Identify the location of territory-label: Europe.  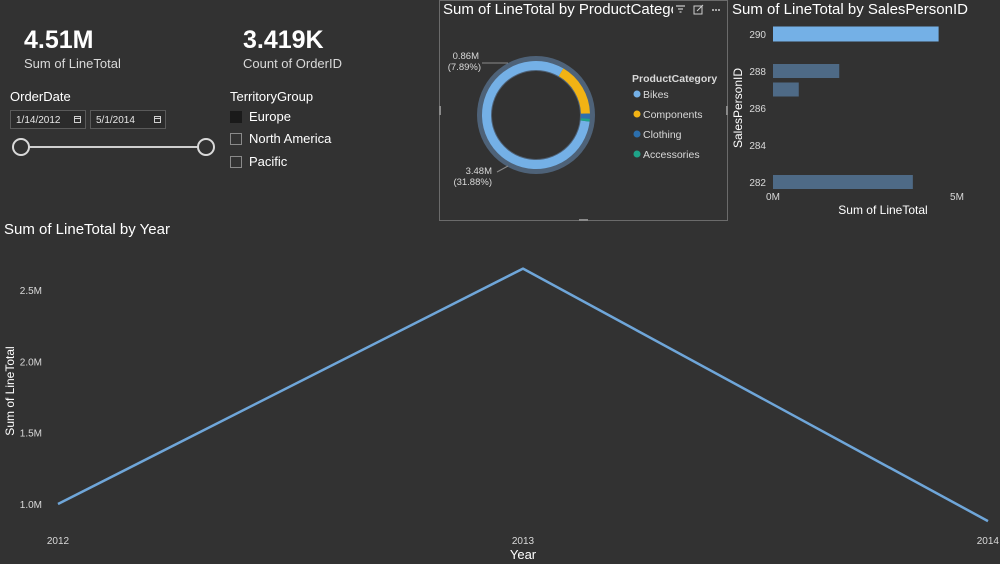
(270, 116).